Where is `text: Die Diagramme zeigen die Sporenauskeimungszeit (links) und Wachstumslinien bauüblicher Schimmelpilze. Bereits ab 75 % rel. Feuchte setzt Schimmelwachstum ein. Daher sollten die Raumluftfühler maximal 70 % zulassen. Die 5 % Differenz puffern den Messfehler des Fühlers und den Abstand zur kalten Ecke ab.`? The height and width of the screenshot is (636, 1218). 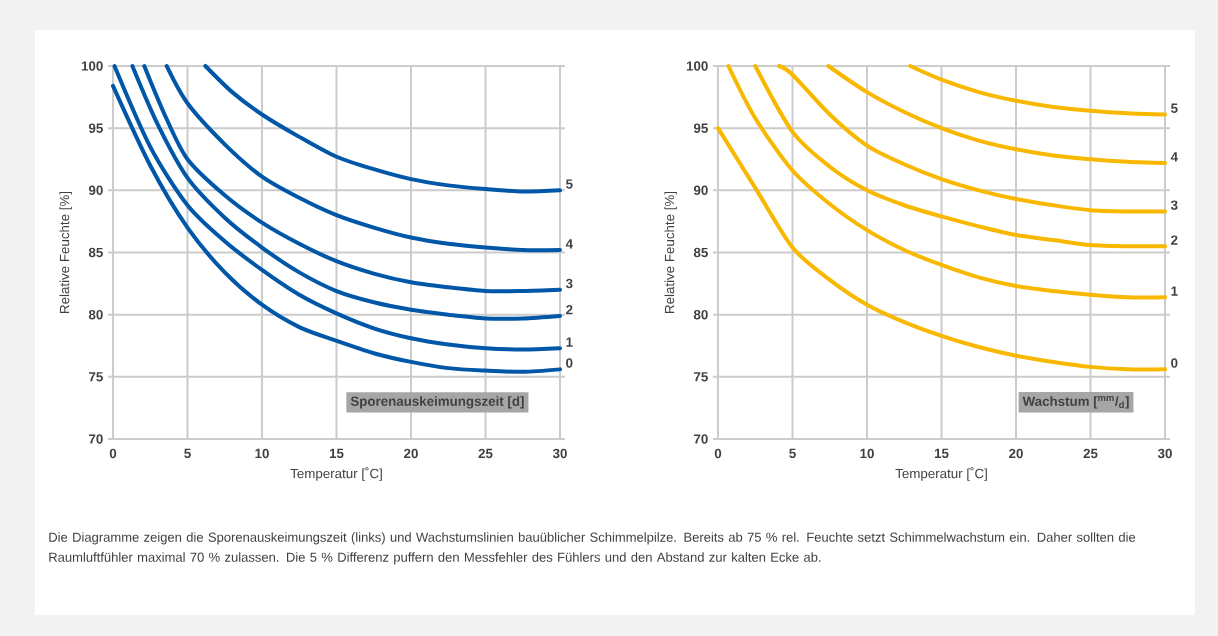 text: Die Diagramme zeigen die Sporenauskeimungszeit (links) und Wachstumslinien bauüblicher Schimmelpilze. Bereits ab 75 % rel. Feuchte setzt Schimmelwachstum ein. Daher sollten die Raumluftfühler maximal 70 % zulassen. Die 5 % Differenz puffern den Messfehler des Fühlers und den Abstand zur kalten Ecke ab. is located at coordinates (592, 548).